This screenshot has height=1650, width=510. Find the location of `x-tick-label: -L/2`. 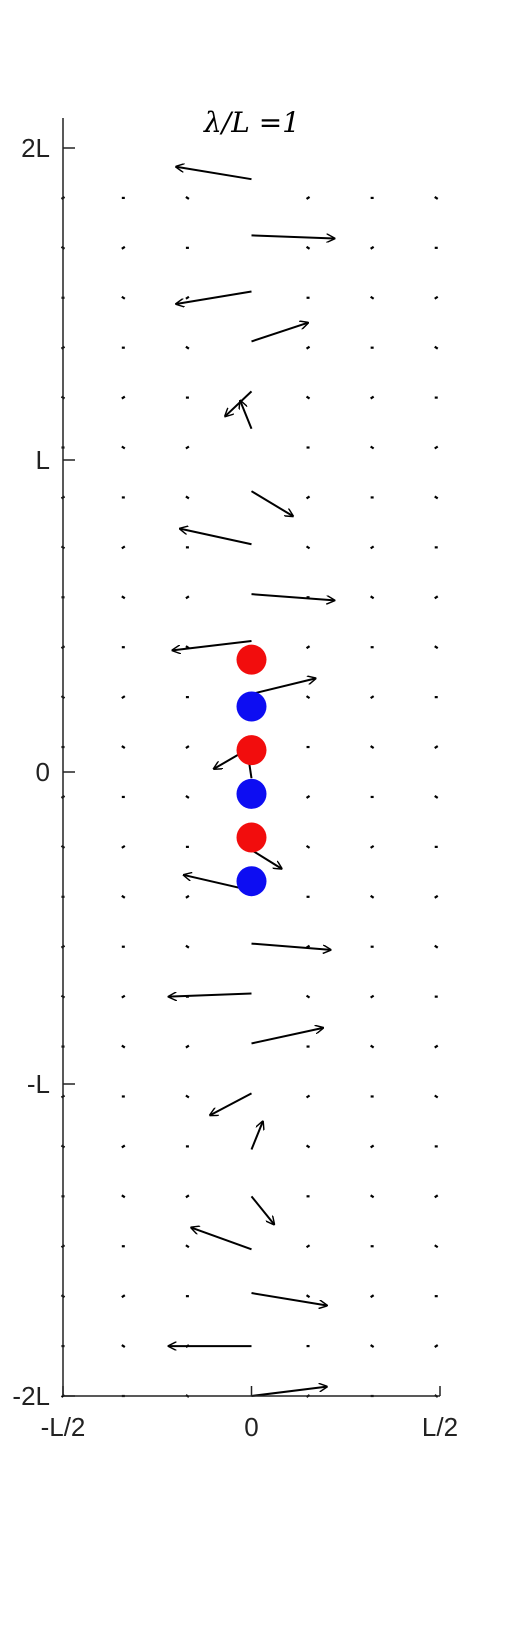

x-tick-label: -L/2 is located at coordinates (63, 1427).